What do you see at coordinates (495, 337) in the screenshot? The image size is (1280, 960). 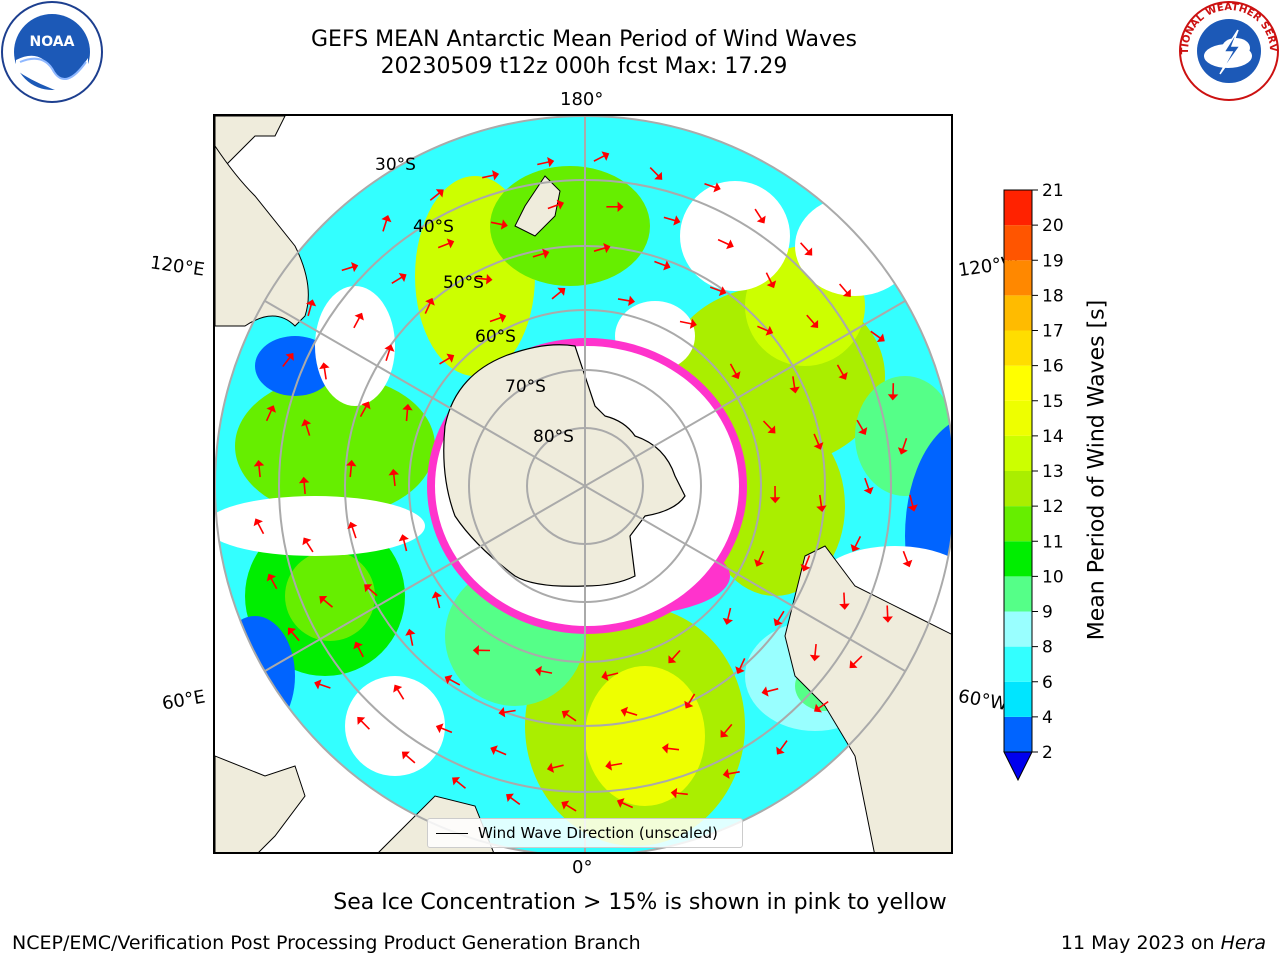 I see `lat-label-60s: 60°S` at bounding box center [495, 337].